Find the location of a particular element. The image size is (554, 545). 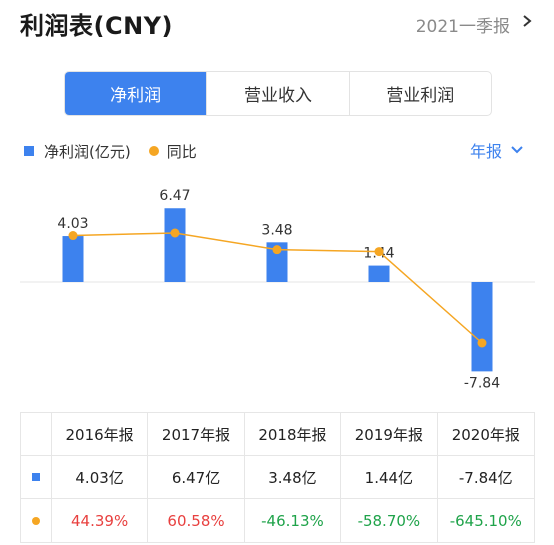

bar-data-label: -7.84 is located at coordinates (482, 383).